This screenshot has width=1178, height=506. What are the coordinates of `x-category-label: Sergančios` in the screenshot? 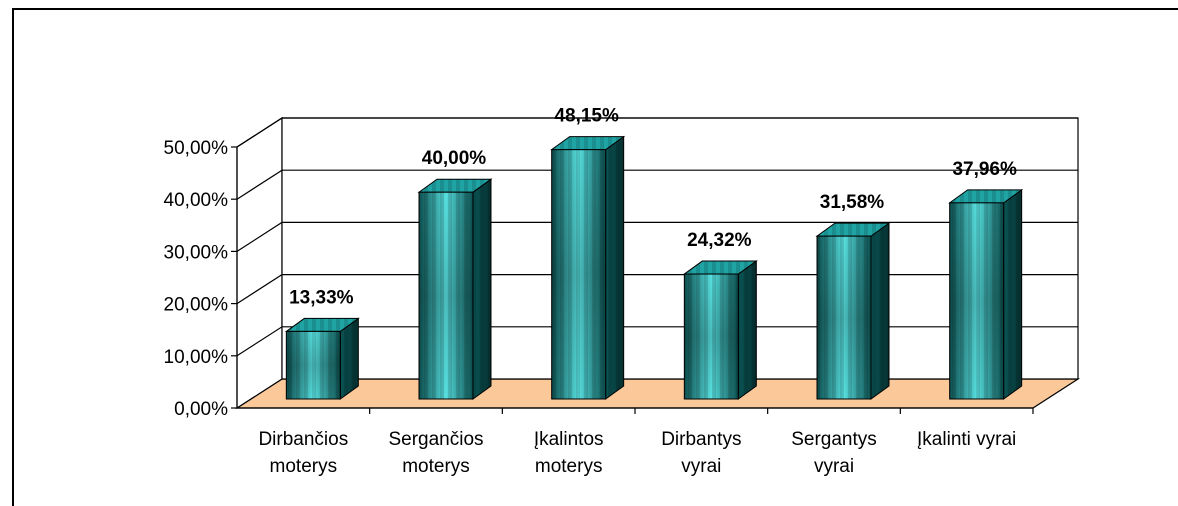 It's located at (435, 439).